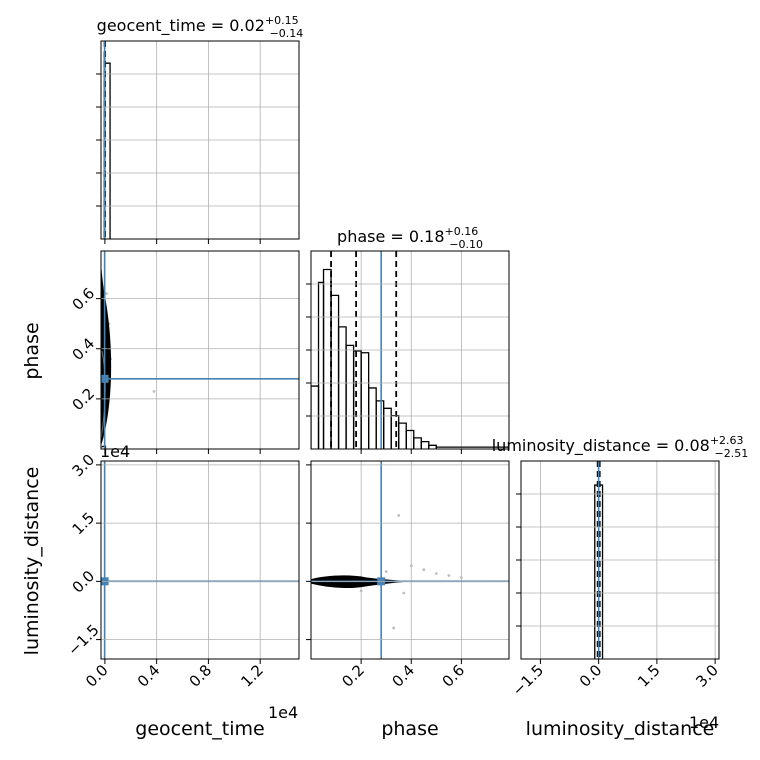 The image size is (760, 760). Describe the element at coordinates (410, 238) in the screenshot. I see `title-phase: phase = 0.18+0.16 −0.10` at that location.